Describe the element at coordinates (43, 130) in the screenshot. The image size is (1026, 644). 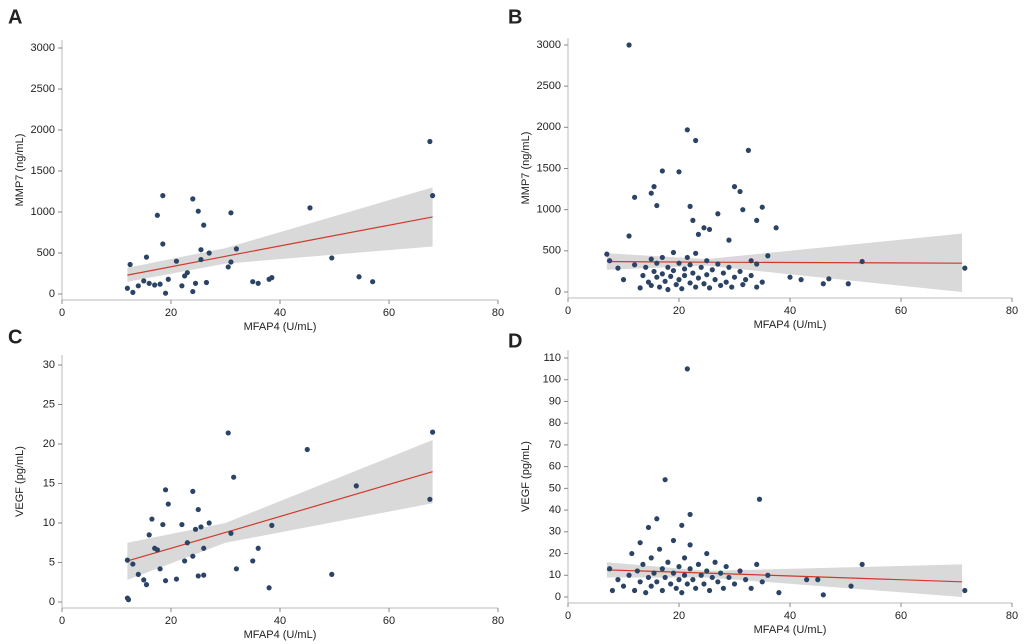
I see `y-tick-label: 2000` at that location.